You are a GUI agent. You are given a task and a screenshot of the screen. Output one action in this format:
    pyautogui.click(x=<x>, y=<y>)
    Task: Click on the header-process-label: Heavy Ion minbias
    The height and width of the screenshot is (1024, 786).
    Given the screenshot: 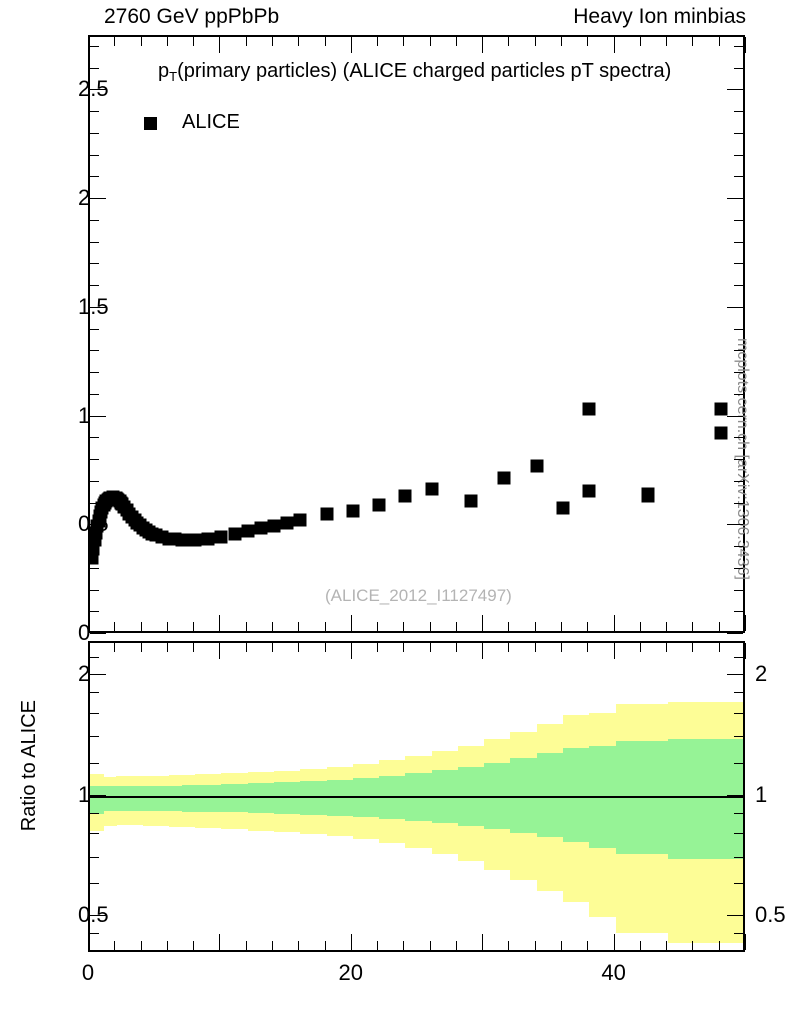 What is the action you would take?
    pyautogui.click(x=659, y=16)
    